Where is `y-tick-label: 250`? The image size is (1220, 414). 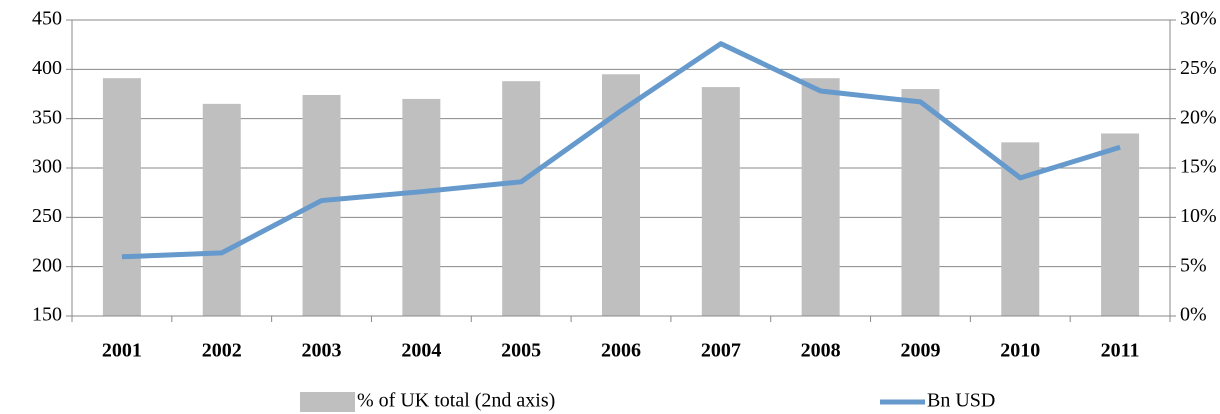 y-tick-label: 250 is located at coordinates (47, 216).